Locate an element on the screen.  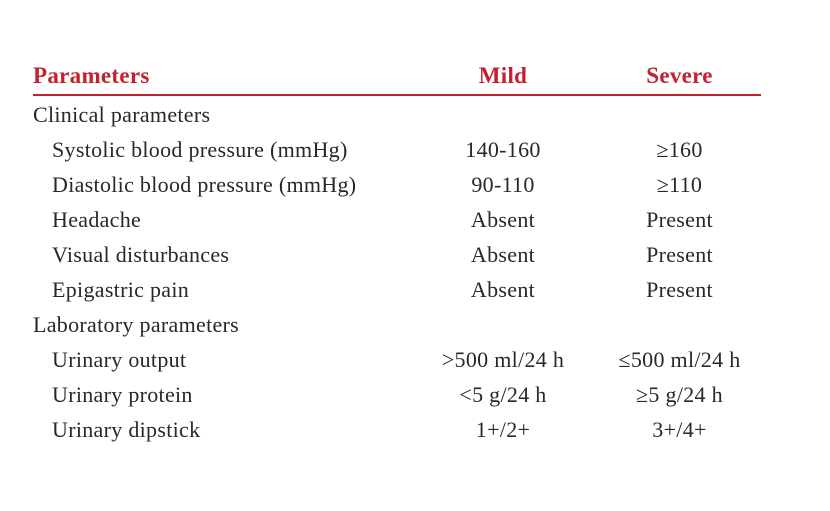
row-label: Clinical parameters is located at coordinates (122, 114).